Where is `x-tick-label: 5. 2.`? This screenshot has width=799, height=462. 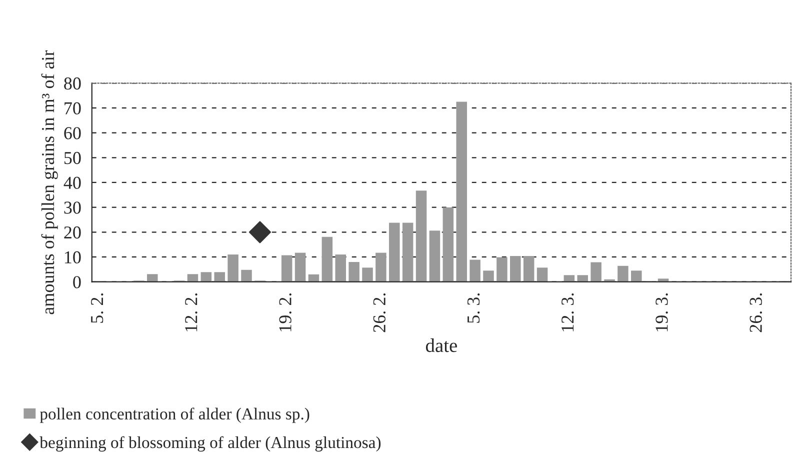 x-tick-label: 5. 2. is located at coordinates (97, 308).